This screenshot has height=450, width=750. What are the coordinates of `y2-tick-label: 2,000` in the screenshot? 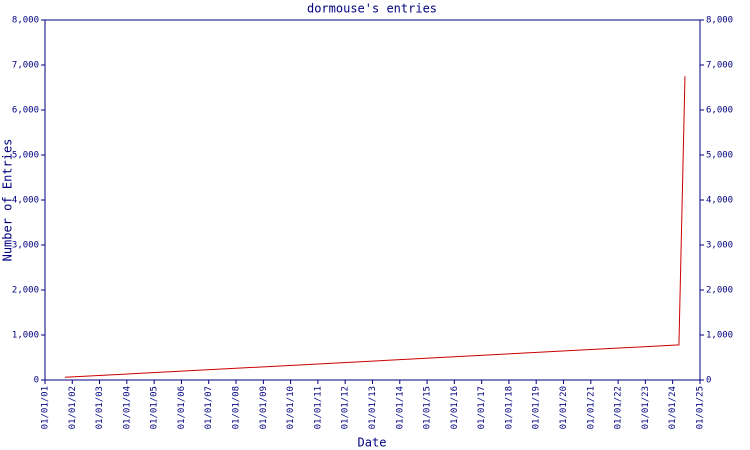 It's located at (719, 291).